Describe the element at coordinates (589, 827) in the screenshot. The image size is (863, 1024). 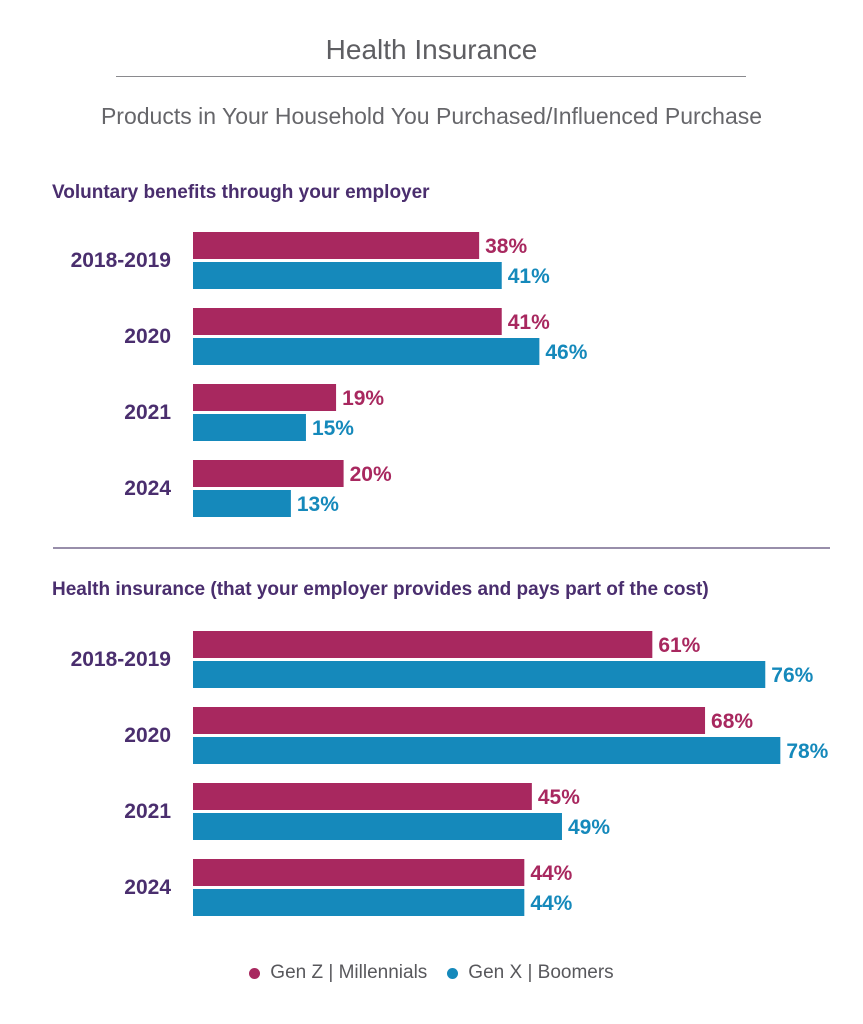
I see `data-label-series2: 49%` at that location.